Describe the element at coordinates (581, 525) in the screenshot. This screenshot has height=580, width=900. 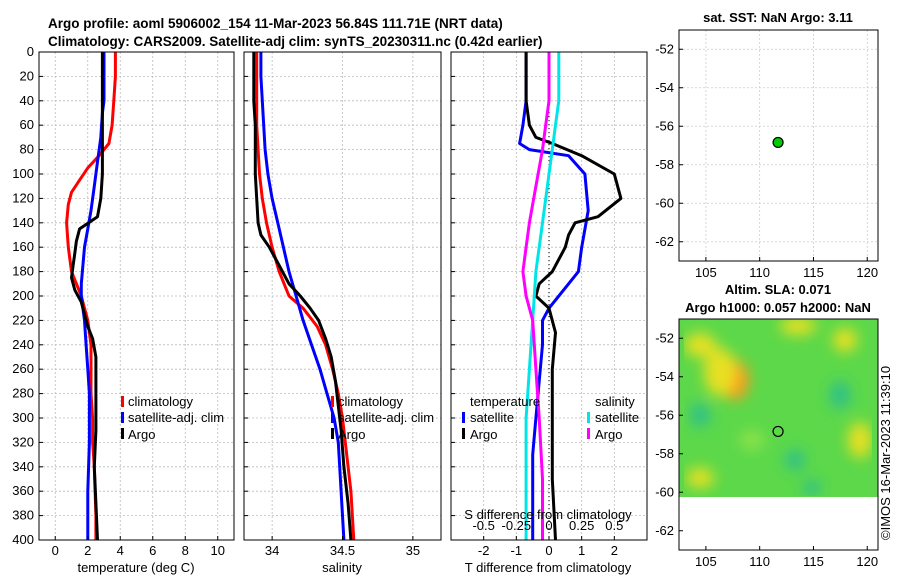
I see `top-tick-label: 0.25` at that location.